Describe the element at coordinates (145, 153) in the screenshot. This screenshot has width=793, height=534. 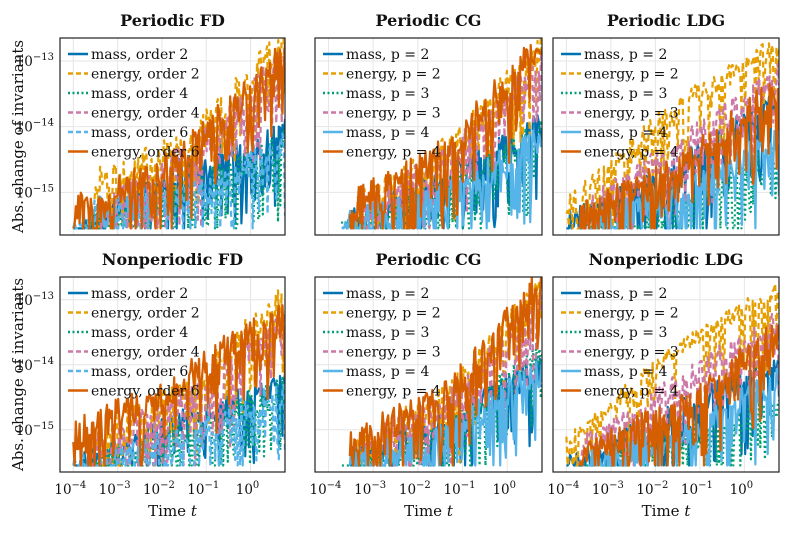
I see `legend-entry: energy, order 6` at that location.